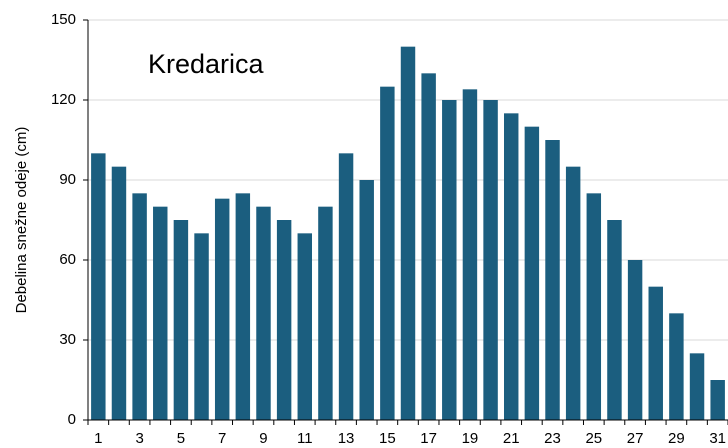 The height and width of the screenshot is (448, 728). What do you see at coordinates (67, 339) in the screenshot?
I see `y-tick-label: 30` at bounding box center [67, 339].